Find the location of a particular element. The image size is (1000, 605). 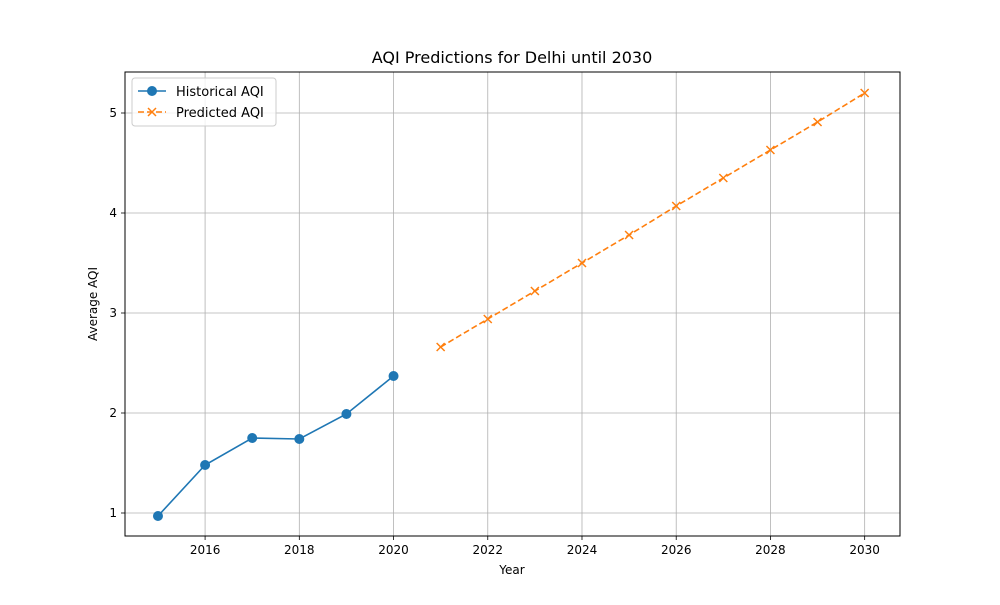

x-tick-label: 2026 is located at coordinates (676, 550).